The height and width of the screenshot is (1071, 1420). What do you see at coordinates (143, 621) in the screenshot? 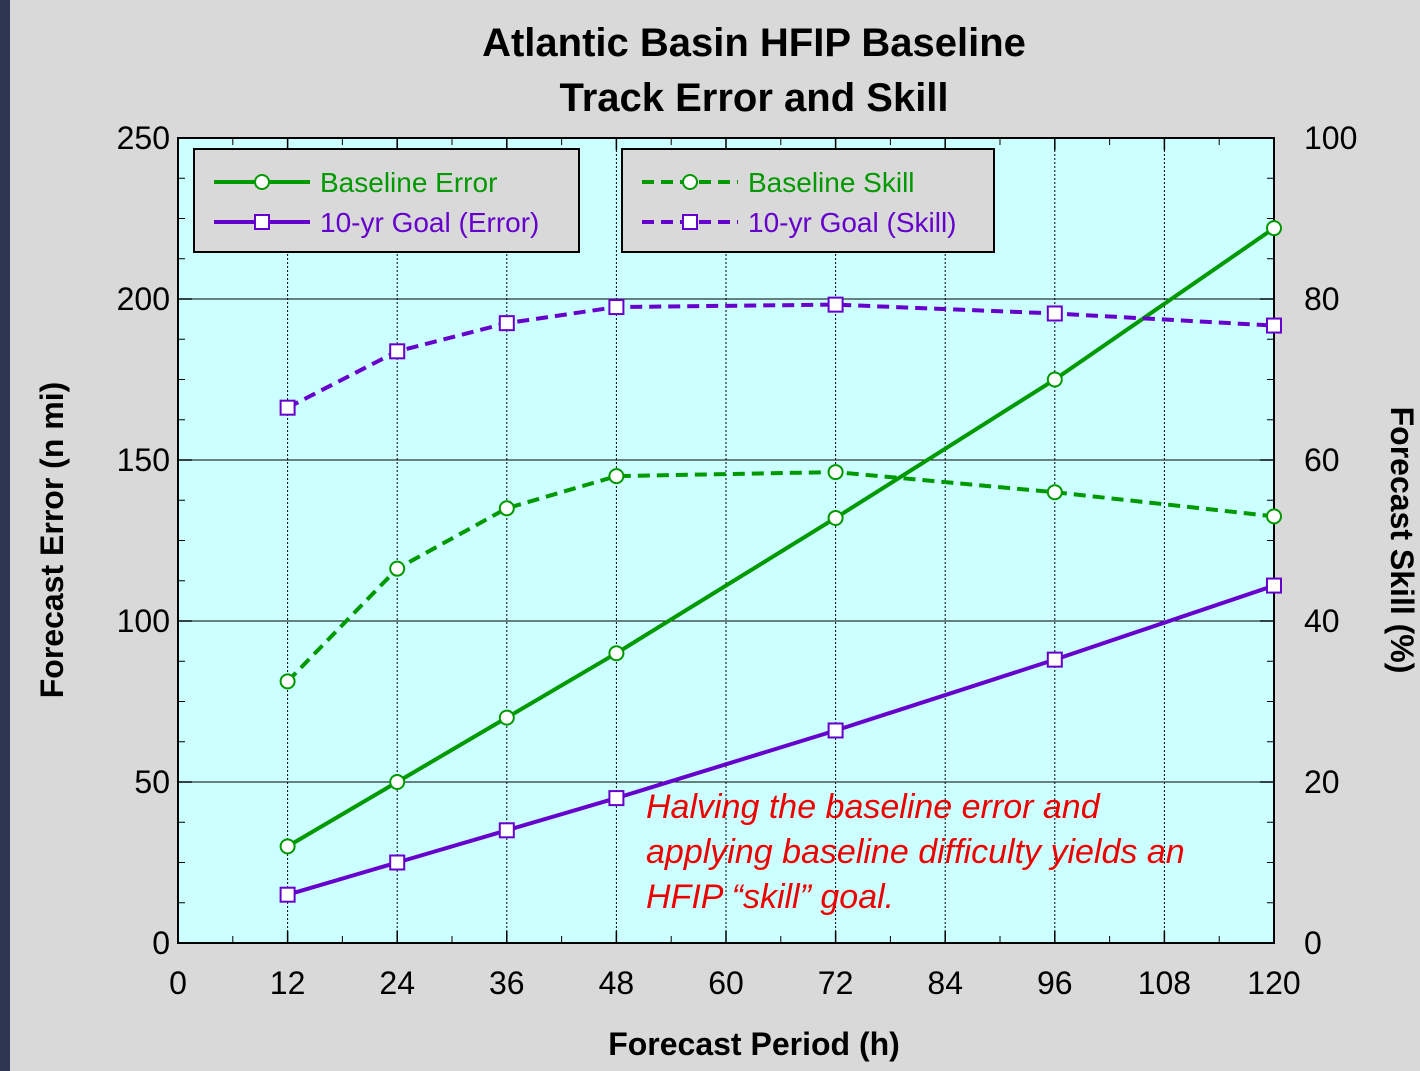
I see `y-tick-label: 100` at bounding box center [143, 621].